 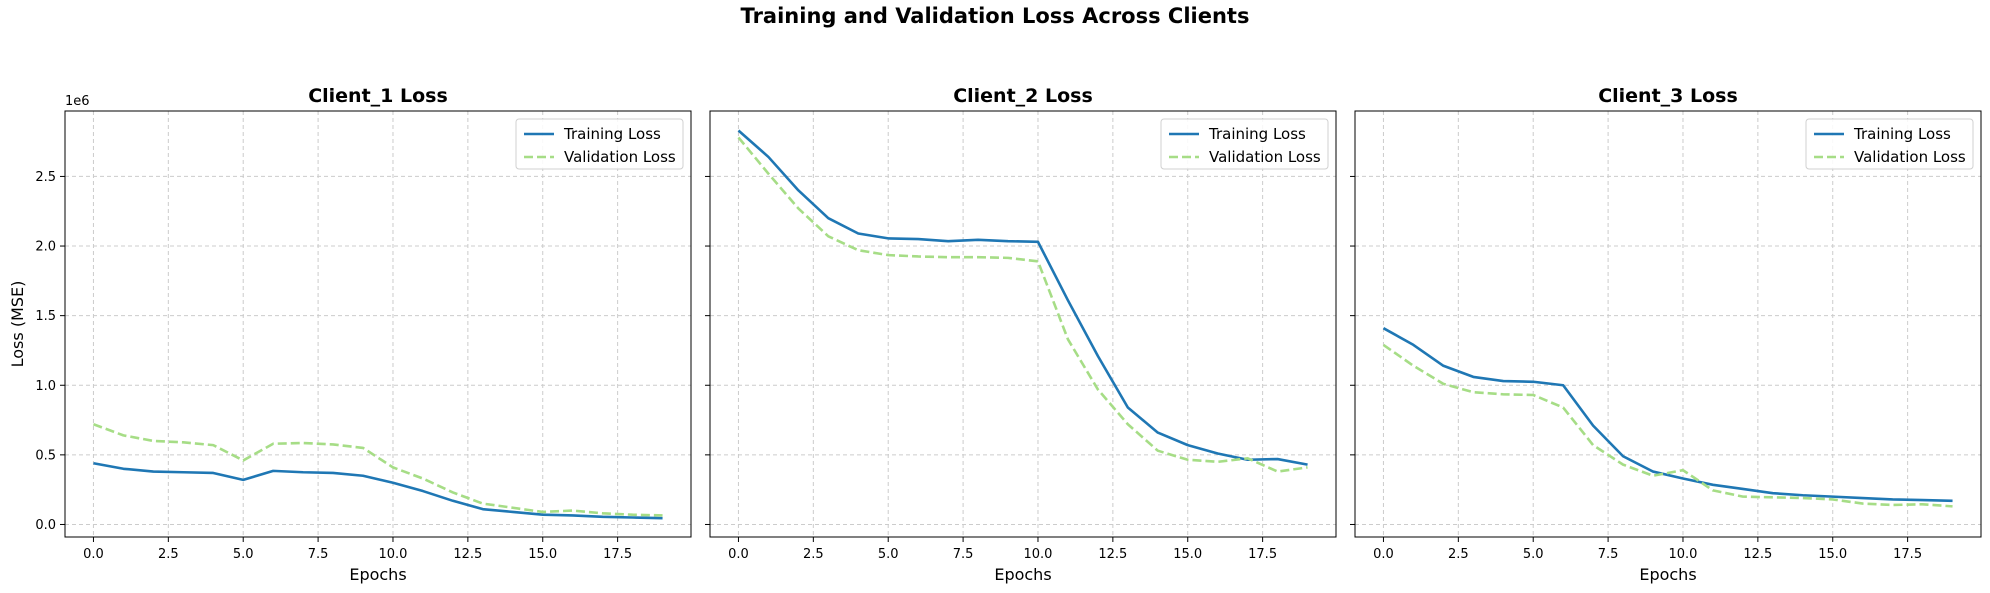 I want to click on chart-title: Client_2 Loss, so click(x=1023, y=96).